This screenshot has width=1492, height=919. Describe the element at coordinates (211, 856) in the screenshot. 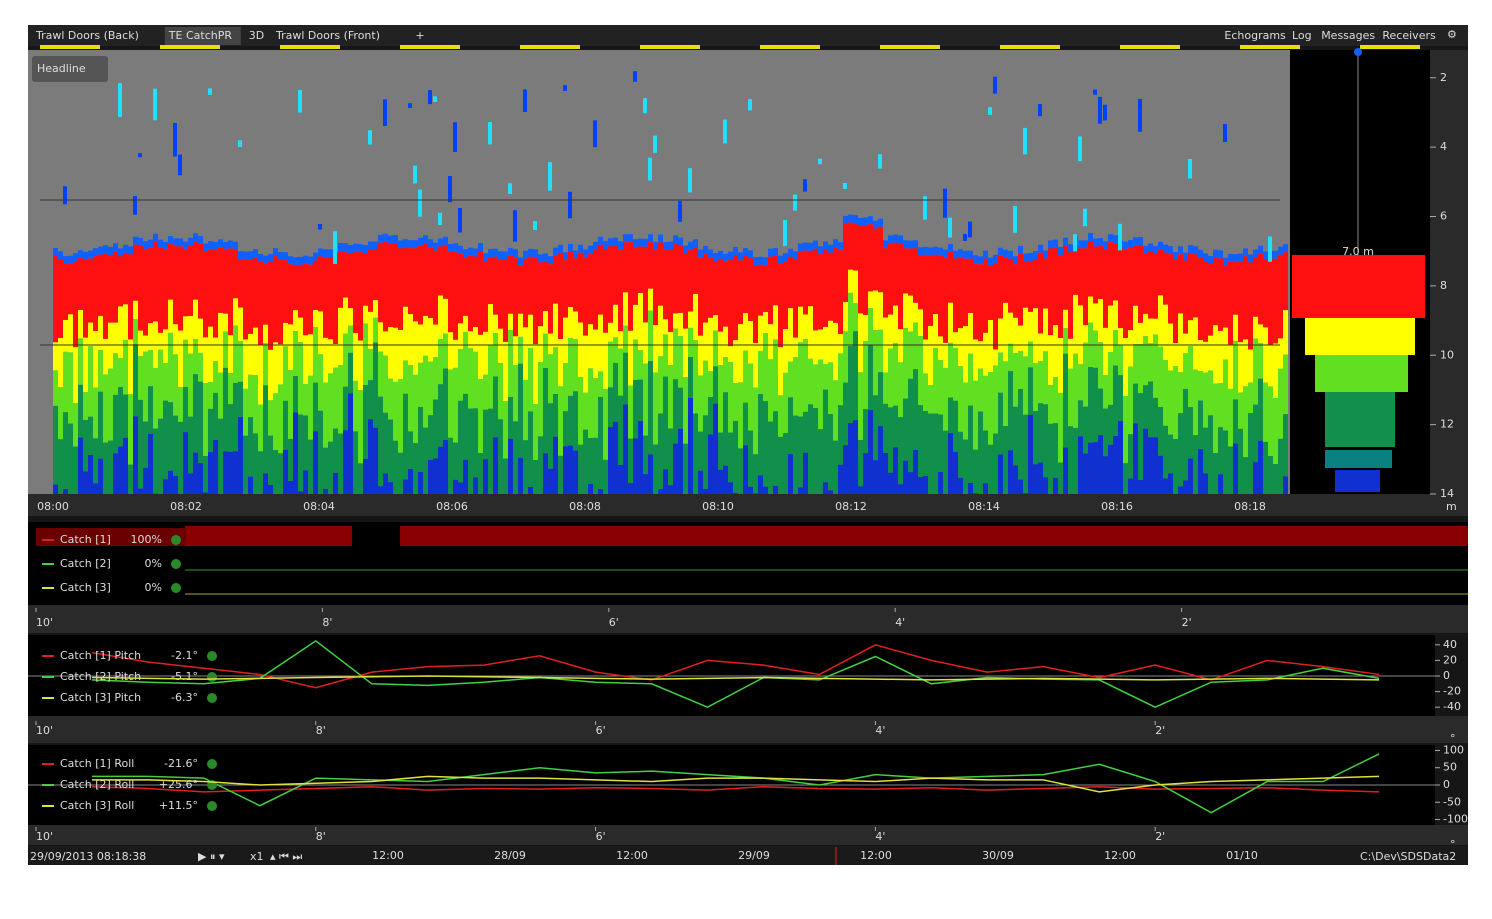

I see `play-controls: ▶ ⏸ ▾` at that location.